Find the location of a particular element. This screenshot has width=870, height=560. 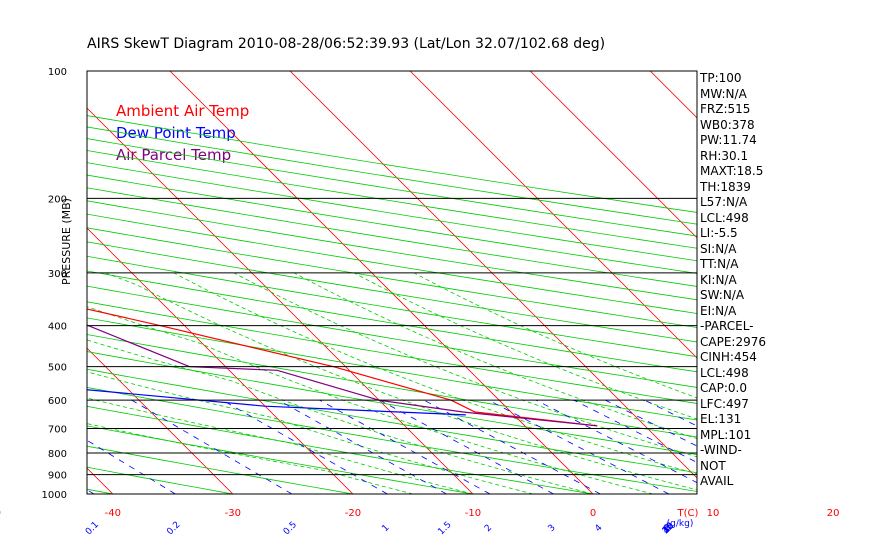

index-label: MPL:101 is located at coordinates (726, 434).